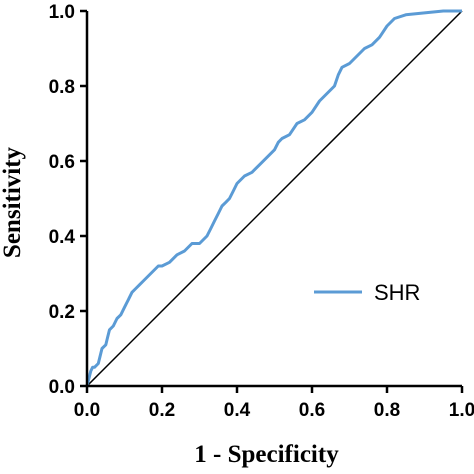 This screenshot has width=474, height=474. I want to click on legend-label-shr: SHR, so click(397, 292).